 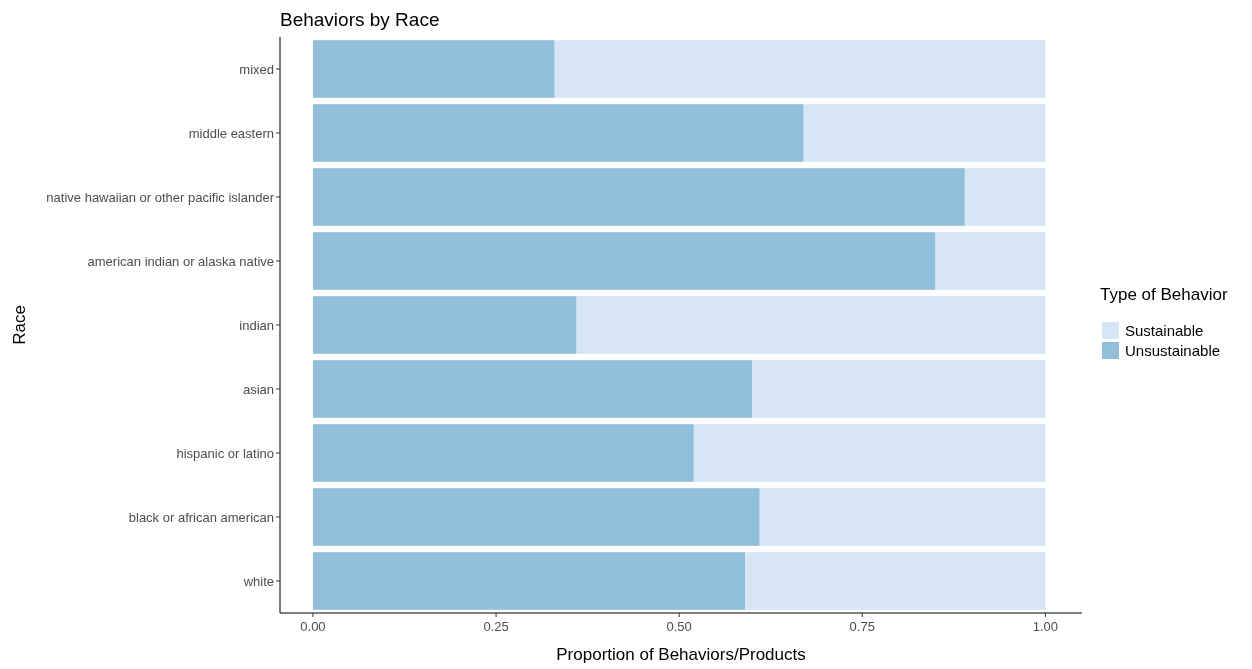 I want to click on legend-title: Type of Behavior, so click(x=1164, y=294).